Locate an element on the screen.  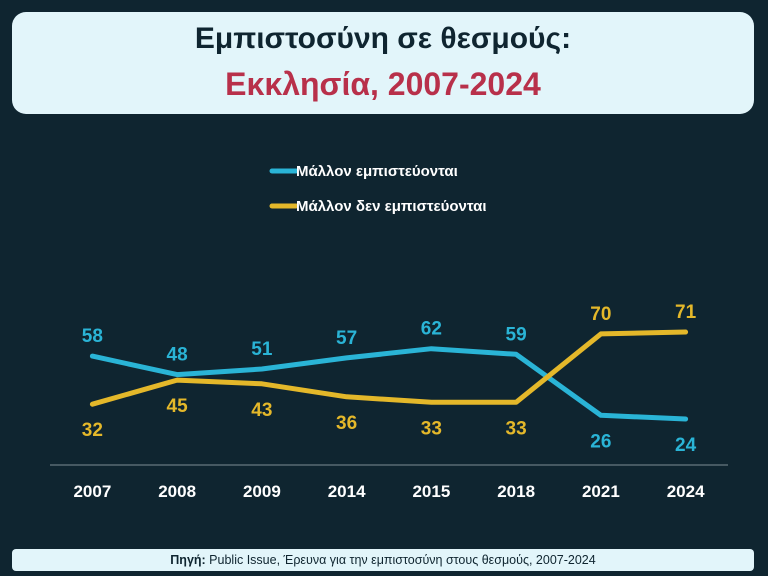
data-label: 71 is located at coordinates (686, 312).